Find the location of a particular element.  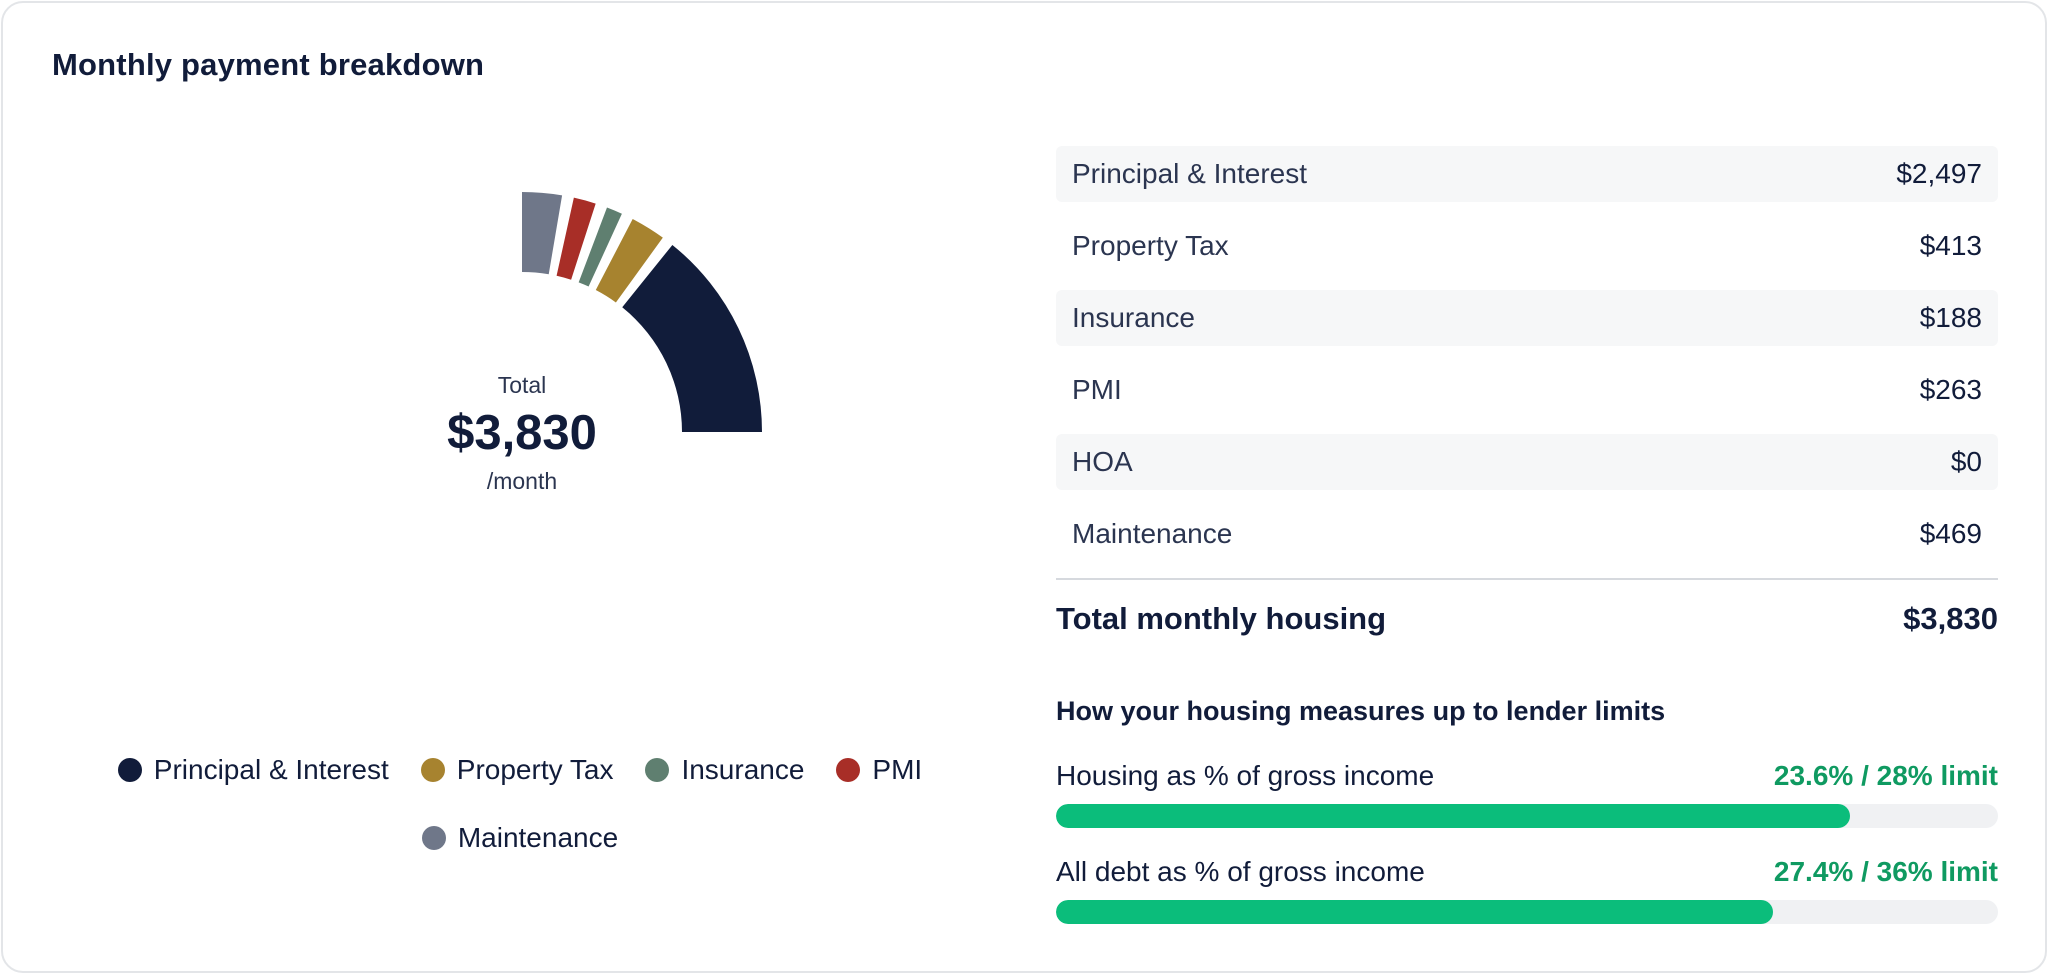

legend-label: Maintenance is located at coordinates (538, 837).